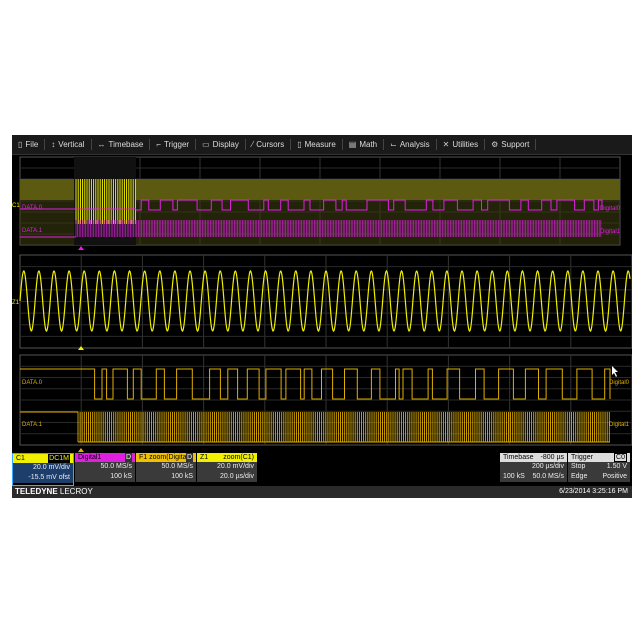  What do you see at coordinates (352, 144) in the screenshot?
I see `math-icon: ▤` at bounding box center [352, 144].